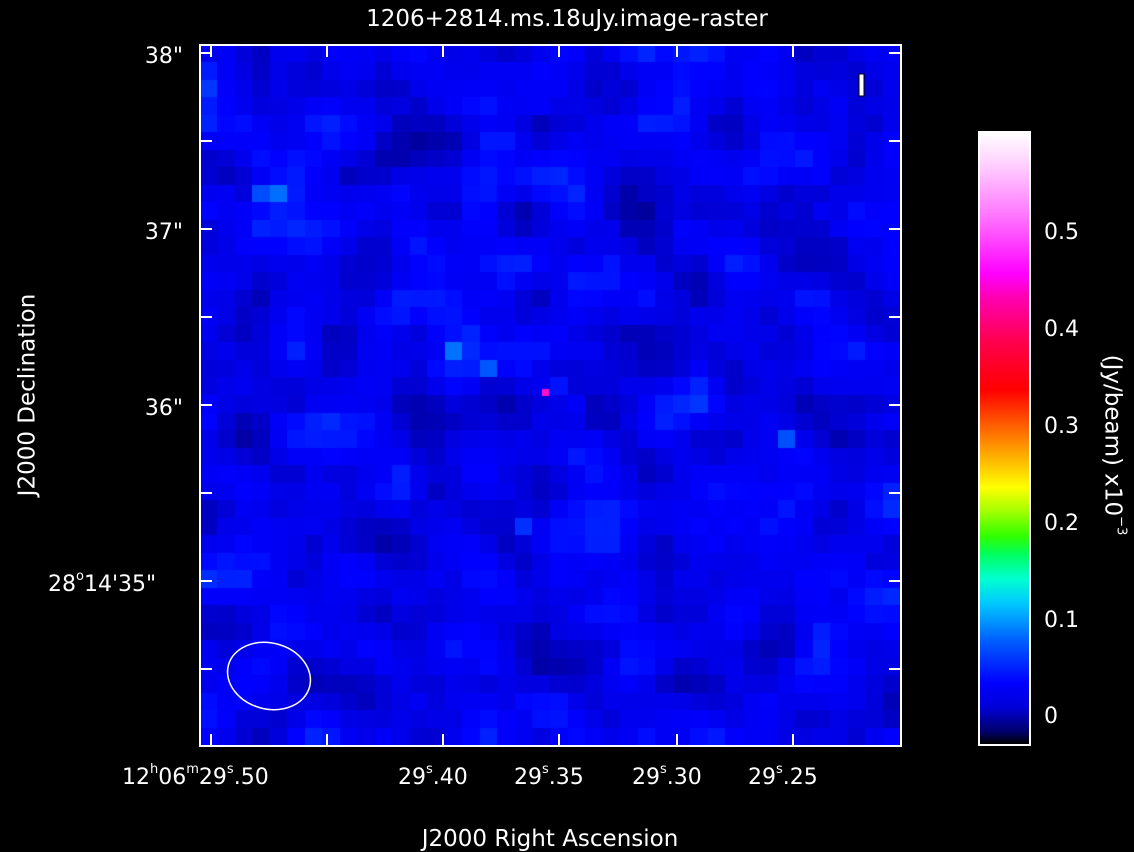 The width and height of the screenshot is (1134, 852). Describe the element at coordinates (667, 776) in the screenshot. I see `x-tick-label: 29s.30` at that location.